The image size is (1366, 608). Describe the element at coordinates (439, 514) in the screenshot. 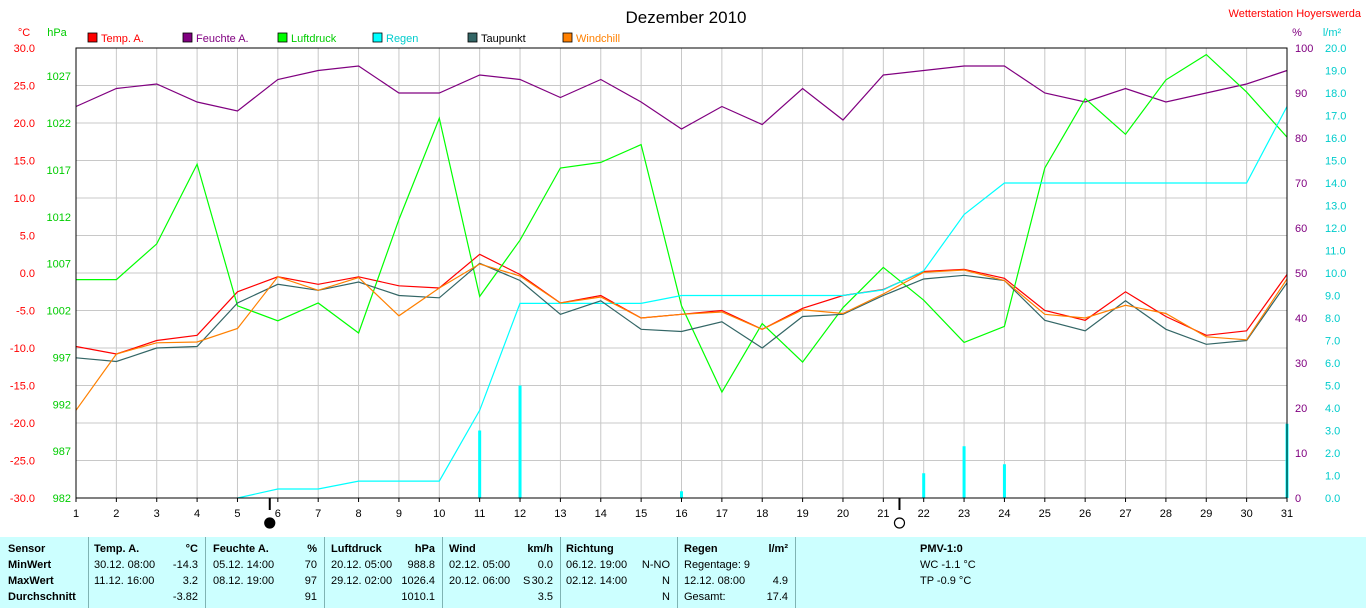

I see `x-tick-label: 10` at that location.